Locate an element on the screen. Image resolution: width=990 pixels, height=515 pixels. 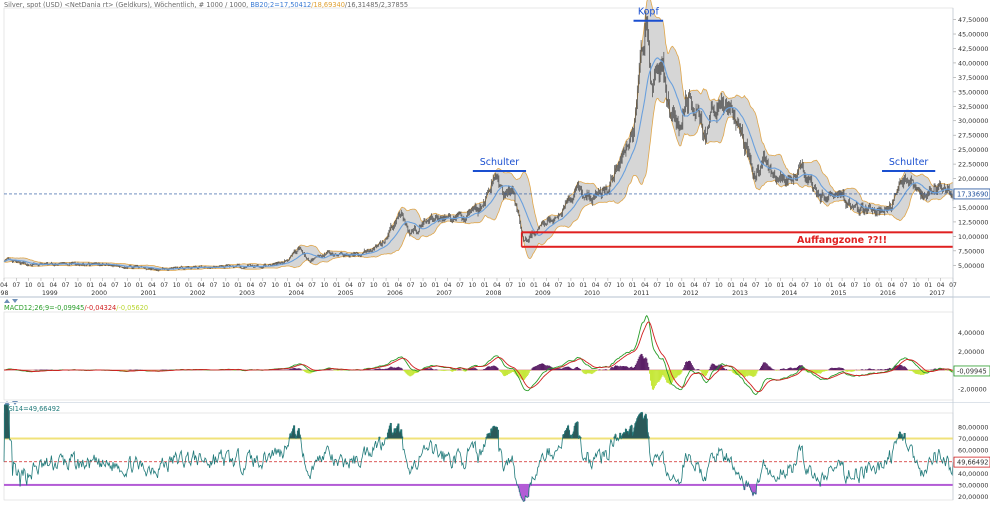
year-label: 2012 is located at coordinates (691, 293).